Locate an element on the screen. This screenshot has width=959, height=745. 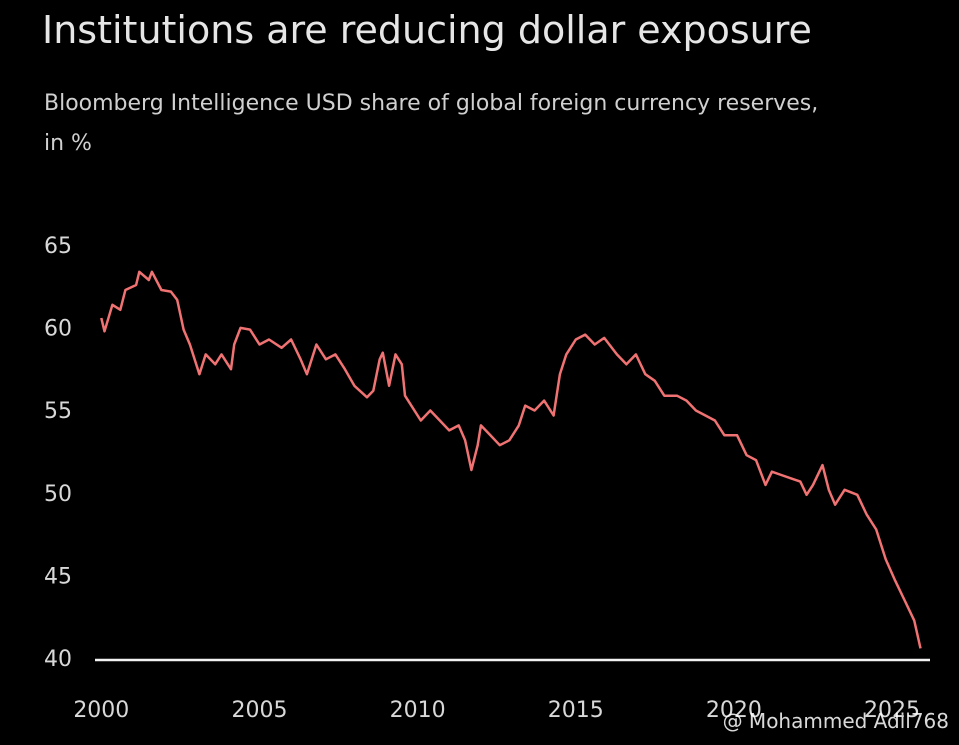
y-tick-label: 55 is located at coordinates (58, 411).